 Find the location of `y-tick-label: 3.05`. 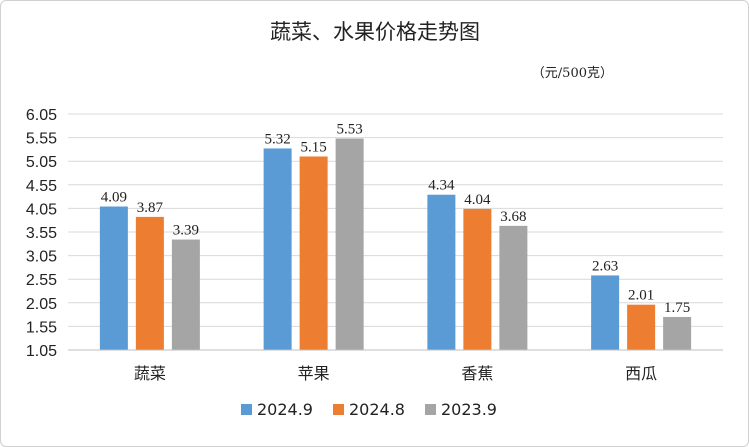

y-tick-label: 3.05 is located at coordinates (41, 257).